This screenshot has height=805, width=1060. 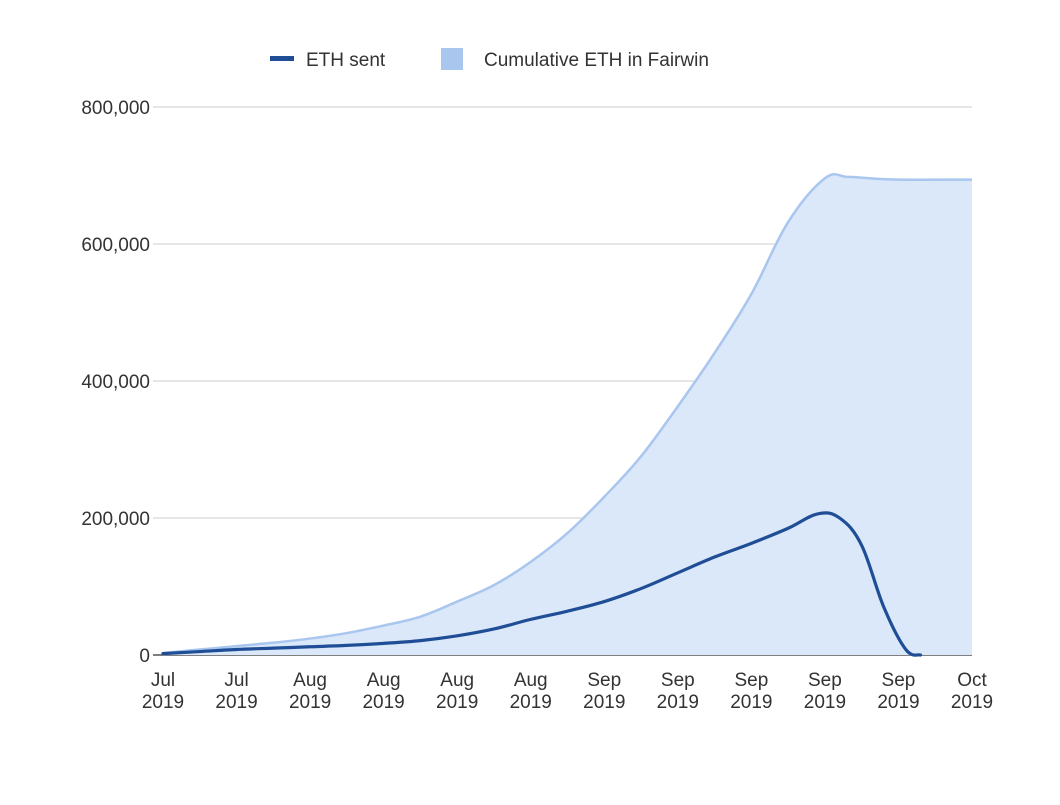 I want to click on legend-label-cumulative-eth: Cumulative ETH in Fairwin, so click(x=596, y=60).